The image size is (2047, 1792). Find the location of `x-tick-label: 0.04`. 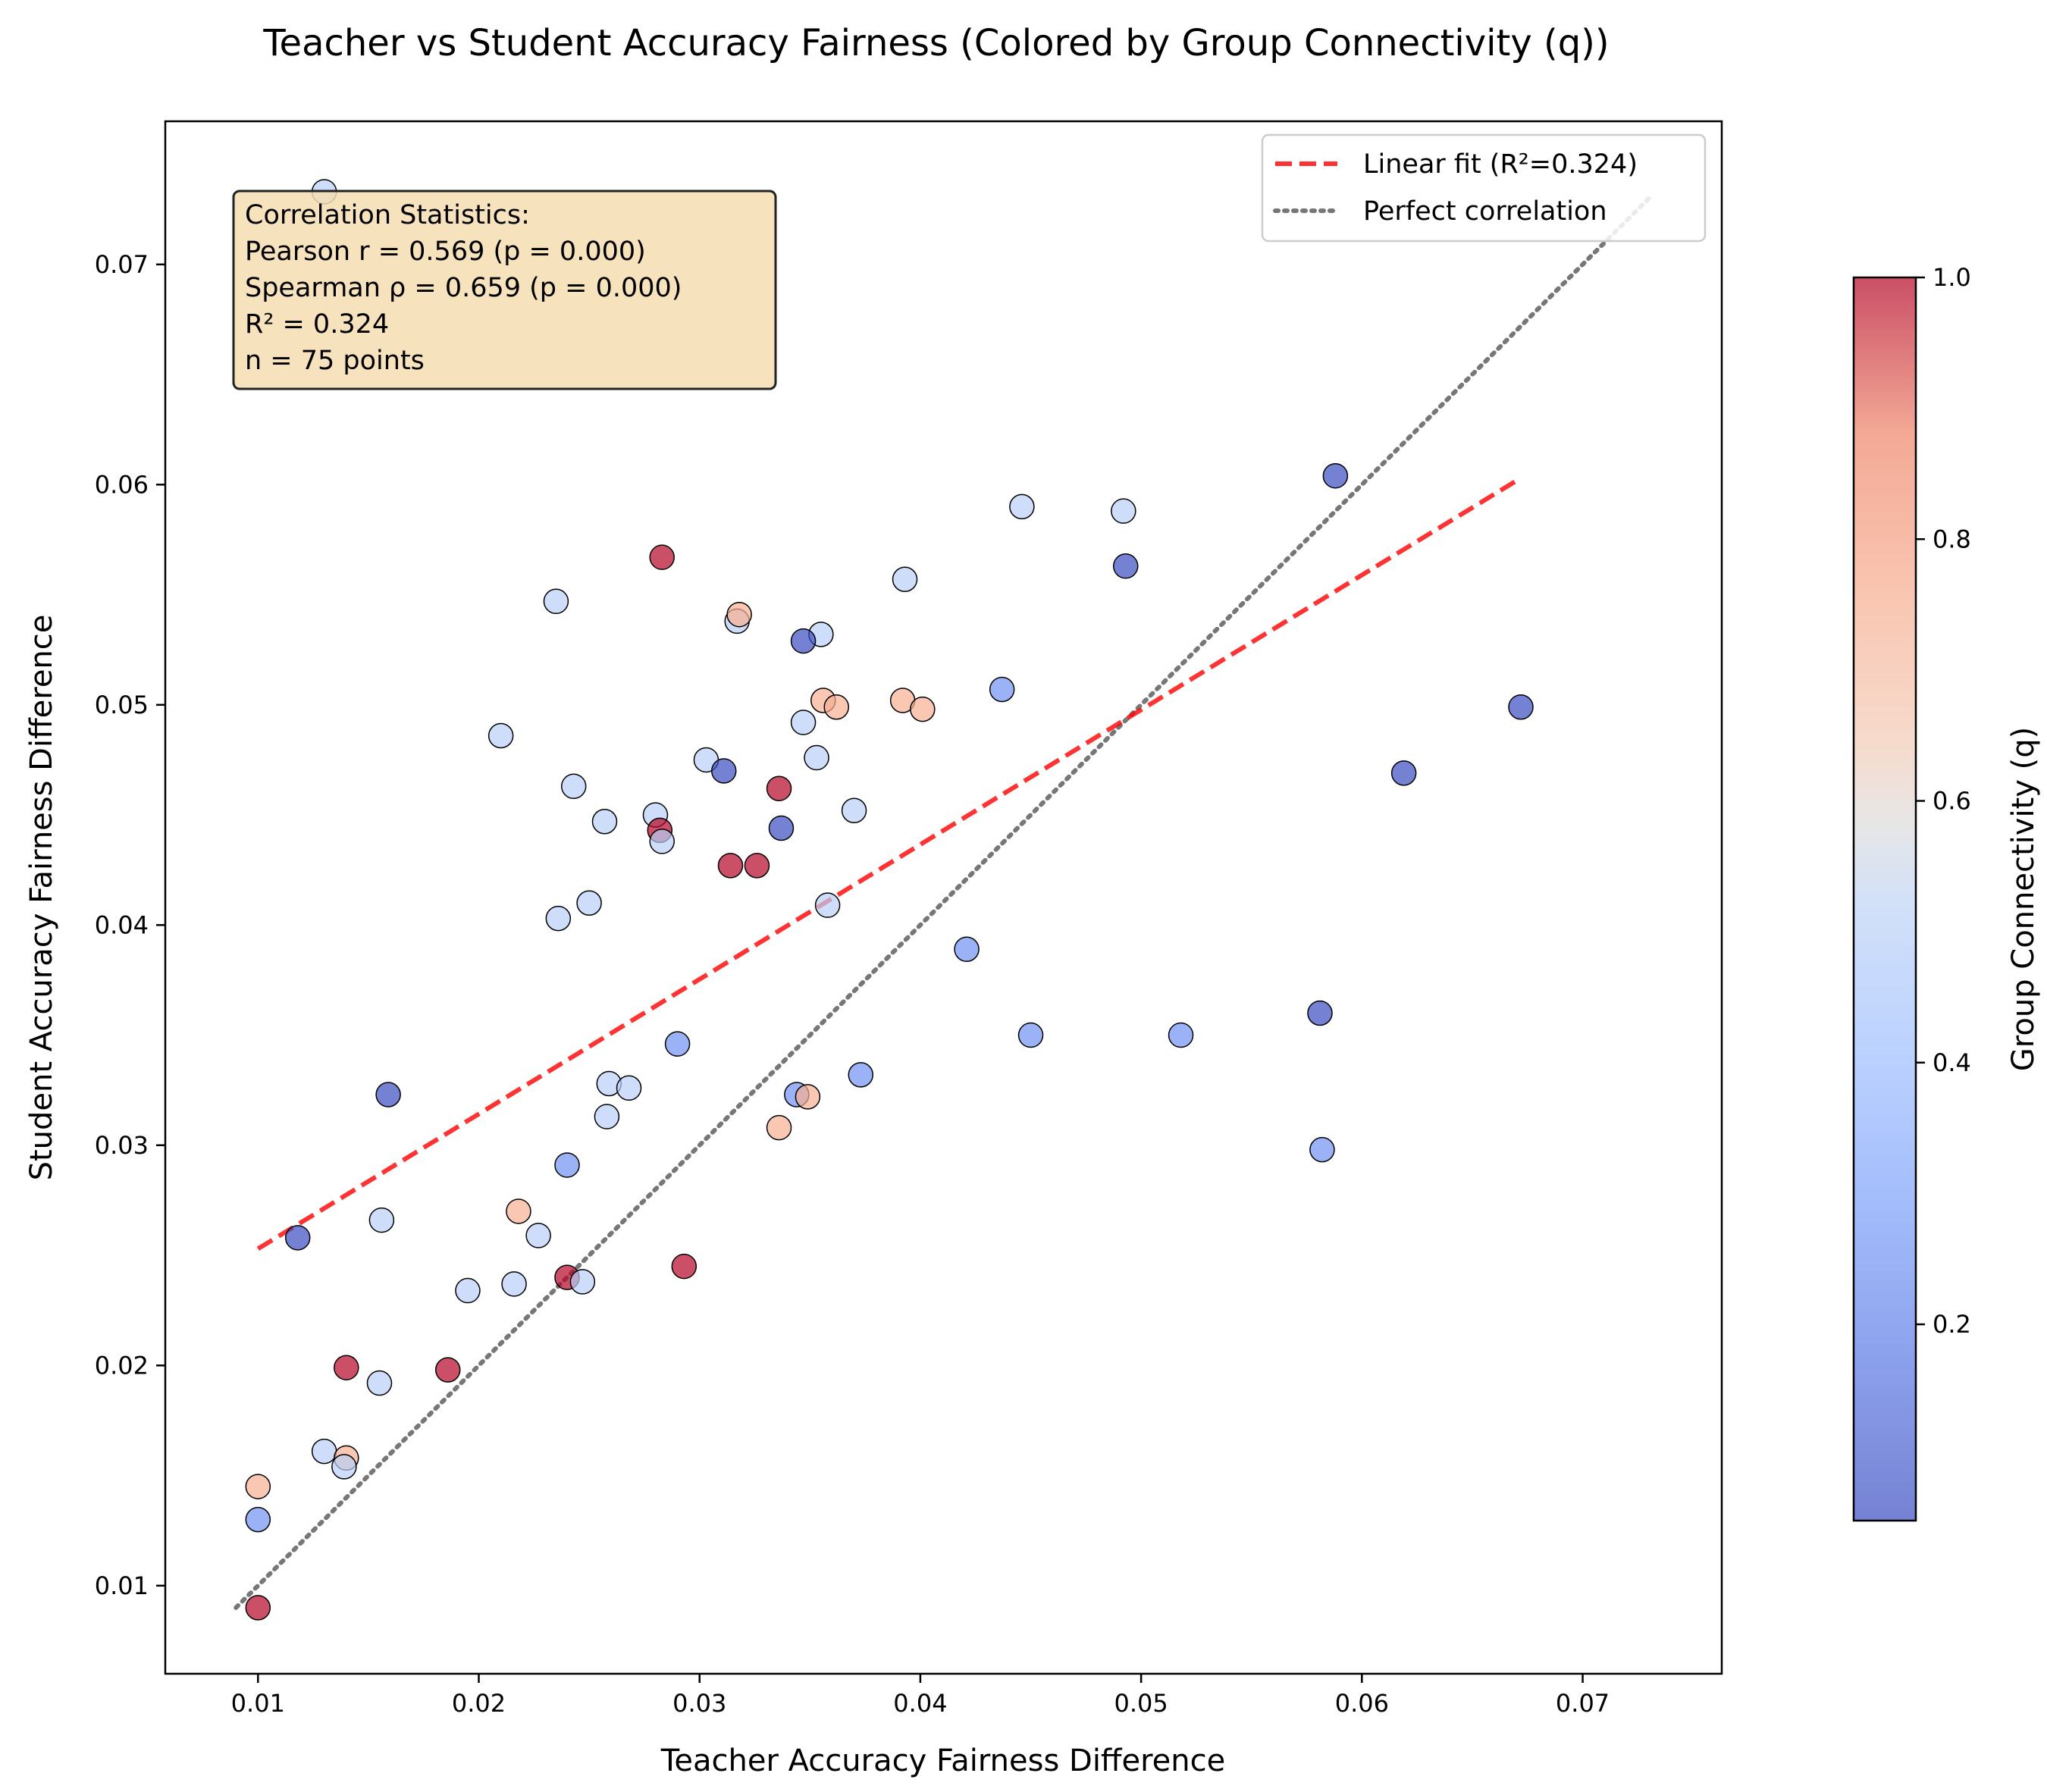

x-tick-label: 0.04 is located at coordinates (920, 1703).